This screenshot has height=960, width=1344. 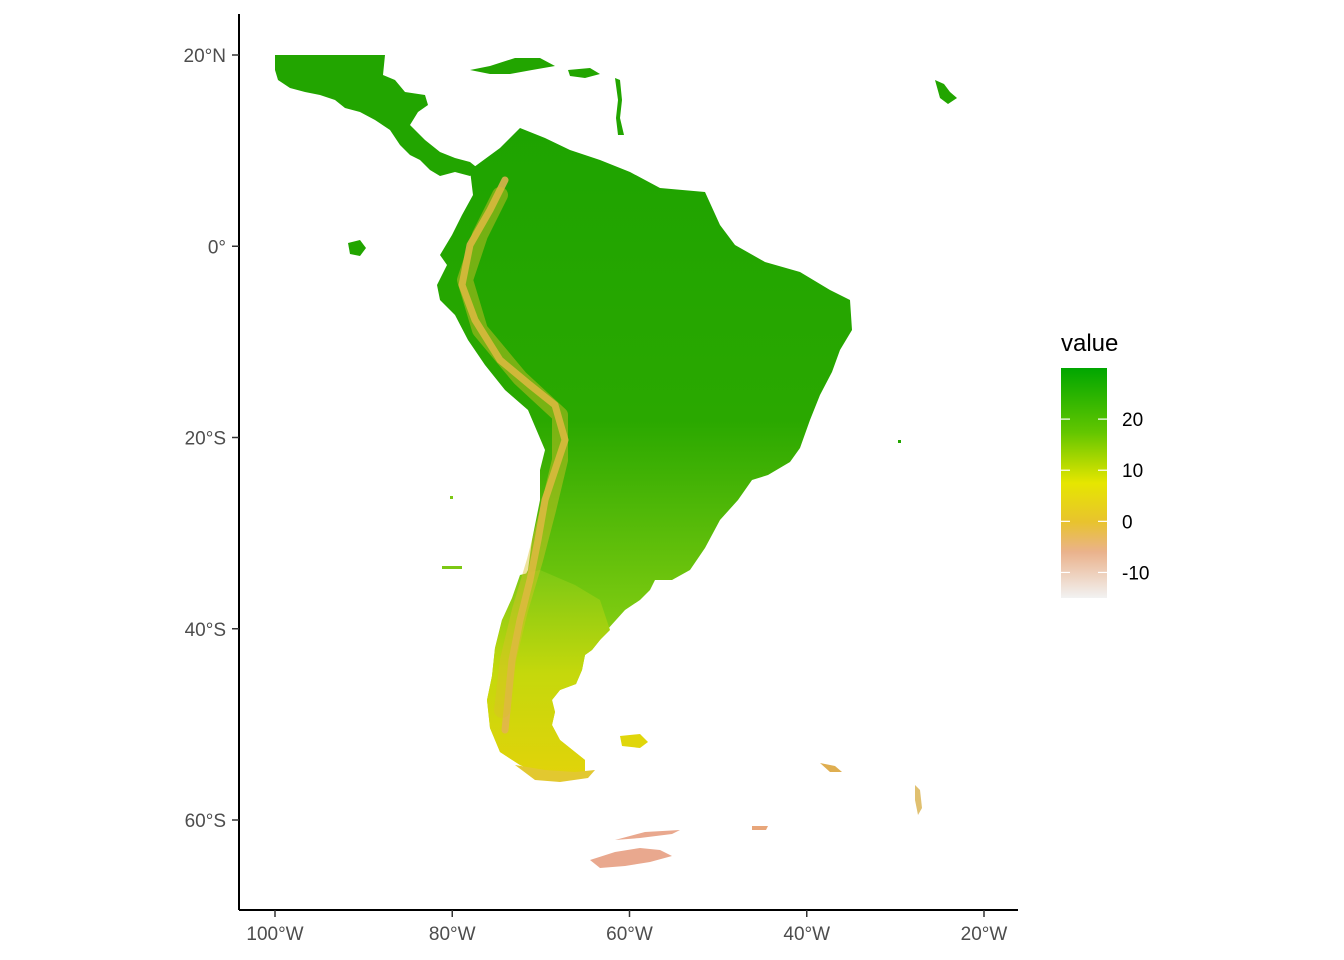 I want to click on san-felix-island, so click(x=451, y=497).